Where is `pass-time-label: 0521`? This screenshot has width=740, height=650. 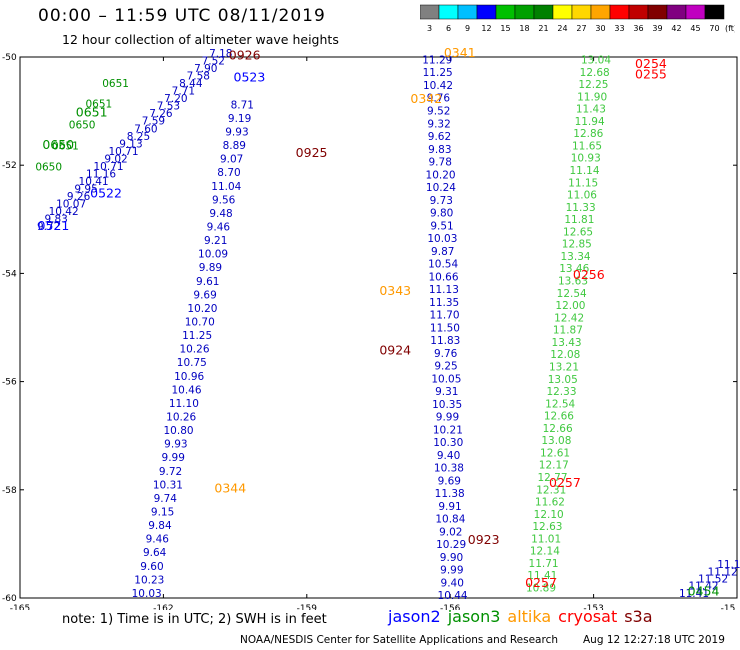
pass-time-label: 0521 is located at coordinates (54, 225).